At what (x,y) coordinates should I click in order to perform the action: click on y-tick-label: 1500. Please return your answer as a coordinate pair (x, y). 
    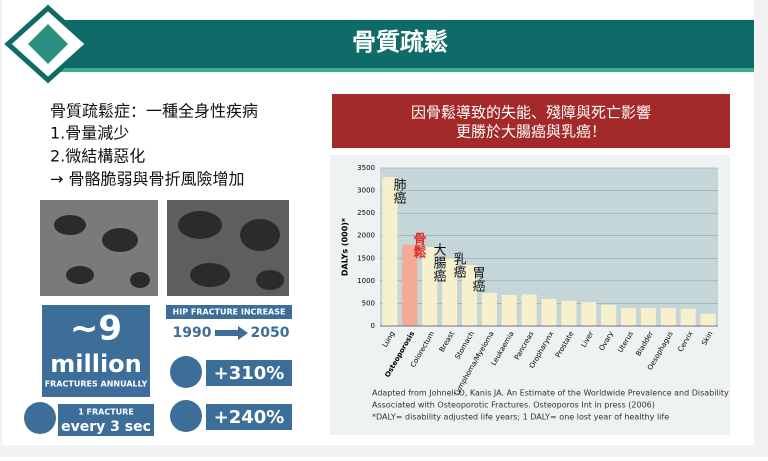
    Looking at the image, I should click on (366, 258).